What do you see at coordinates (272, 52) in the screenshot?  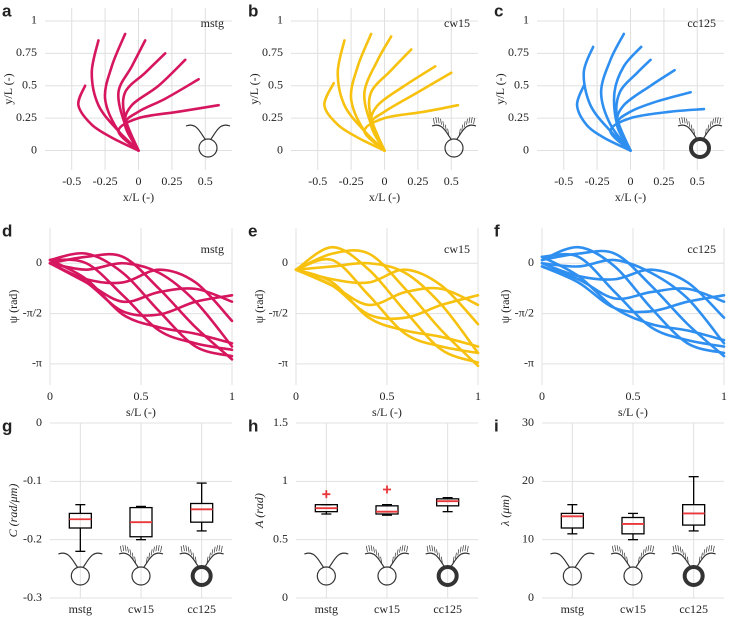 I see `y-tick-label: 0.75` at bounding box center [272, 52].